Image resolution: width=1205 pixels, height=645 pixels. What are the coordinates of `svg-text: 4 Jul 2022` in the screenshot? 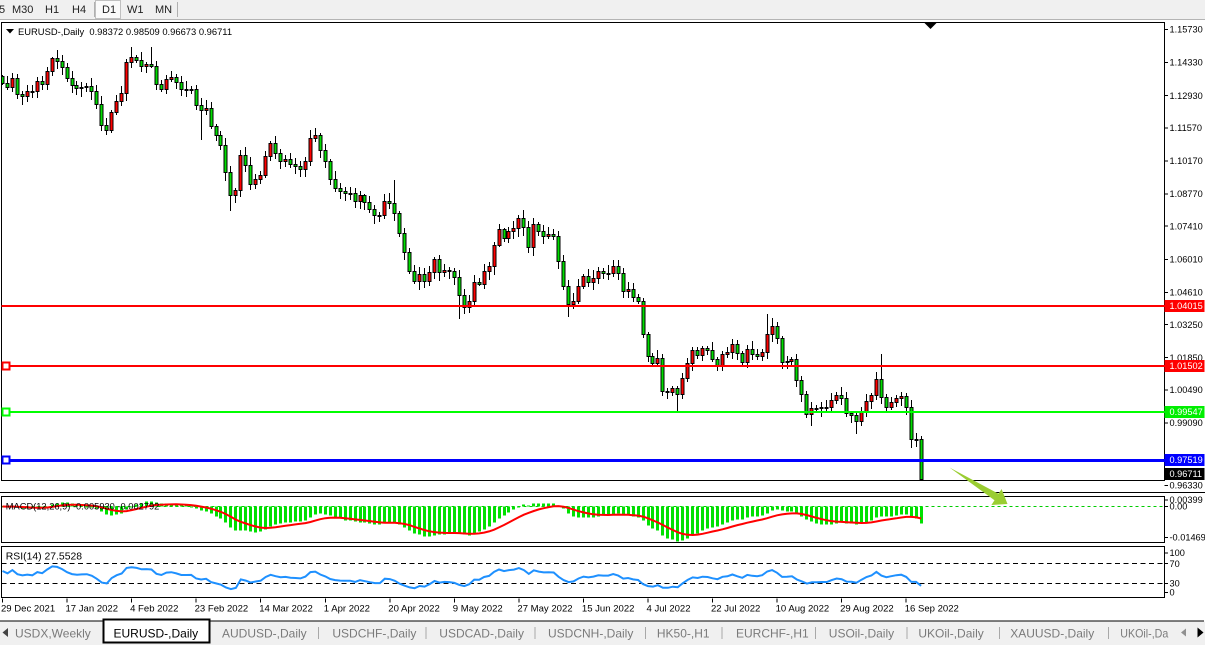 It's located at (669, 609).